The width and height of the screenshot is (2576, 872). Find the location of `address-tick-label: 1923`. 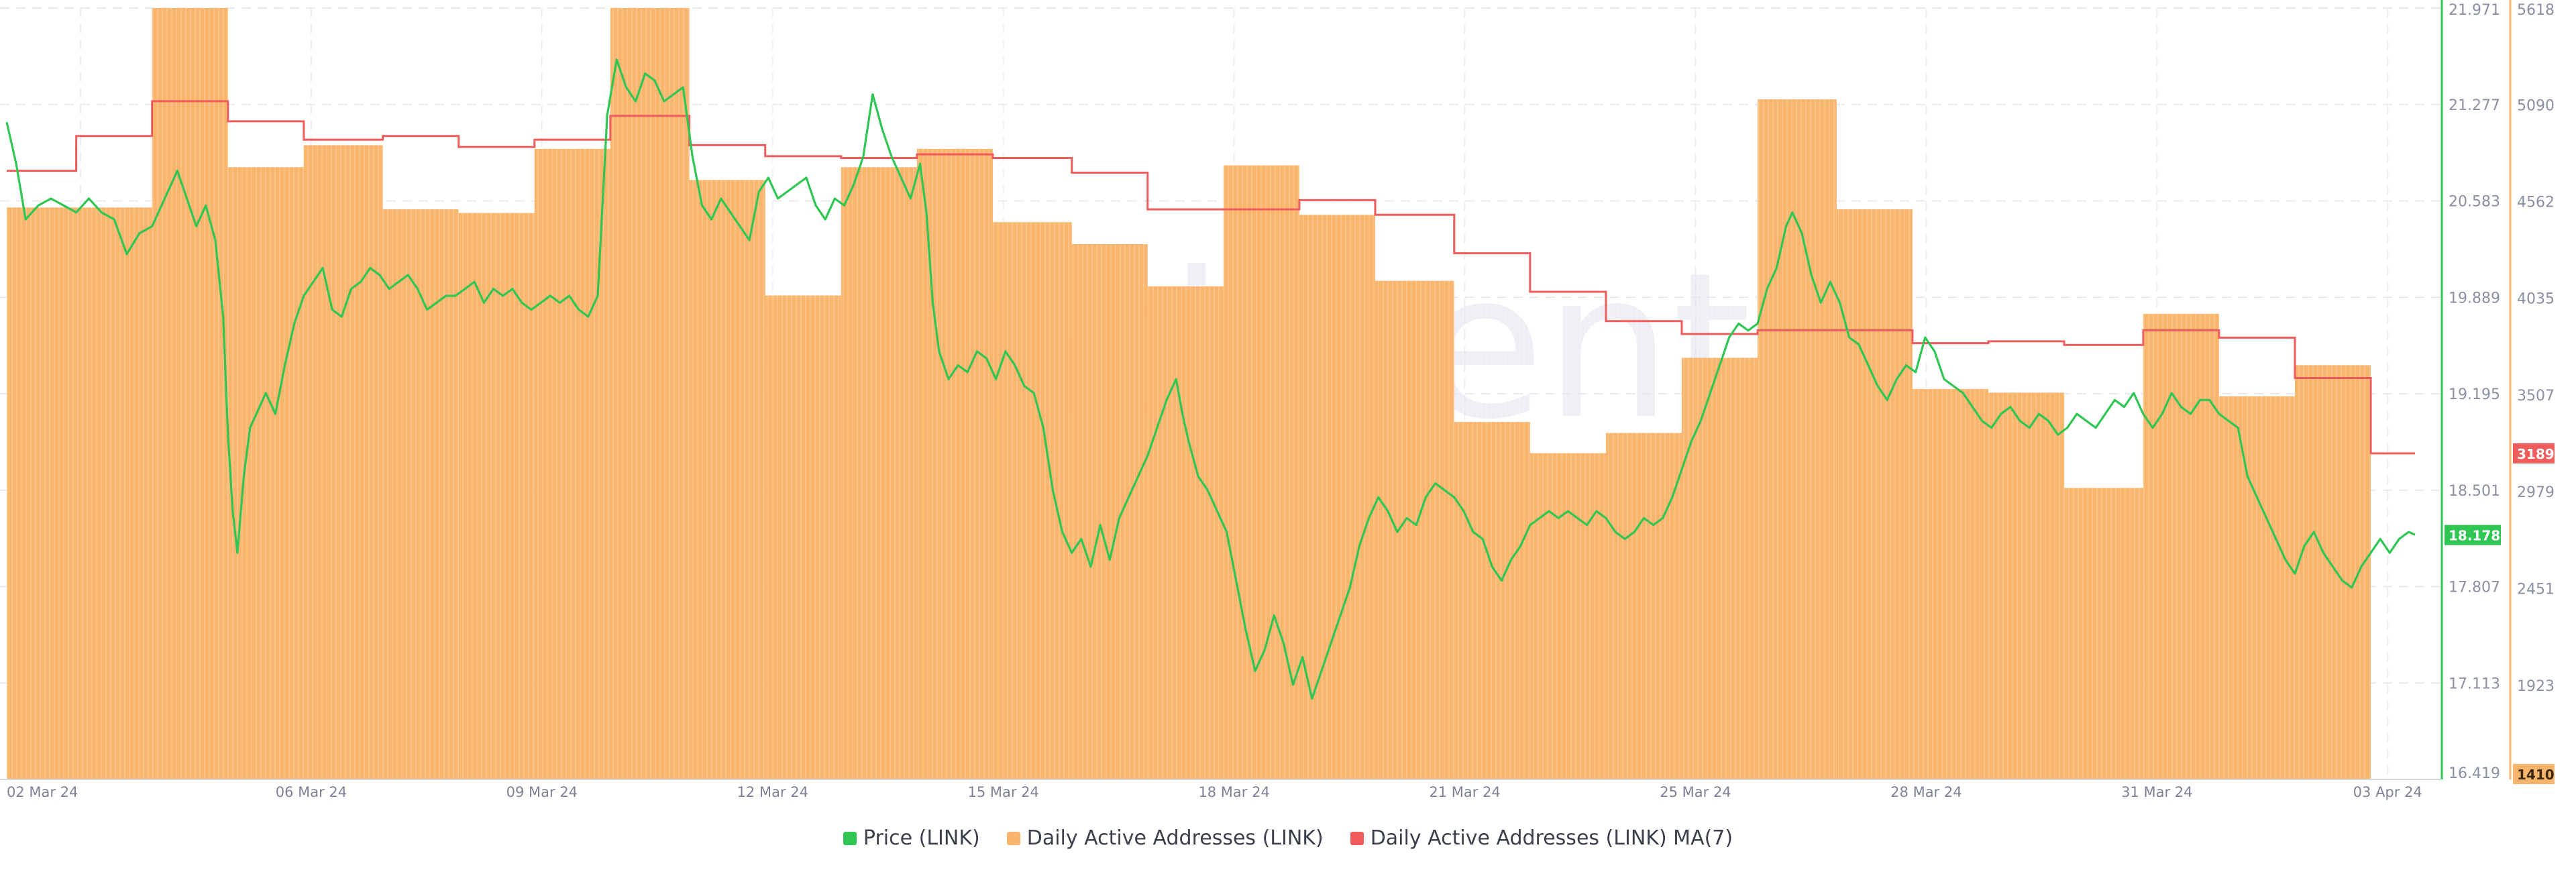

address-tick-label: 1923 is located at coordinates (2536, 686).